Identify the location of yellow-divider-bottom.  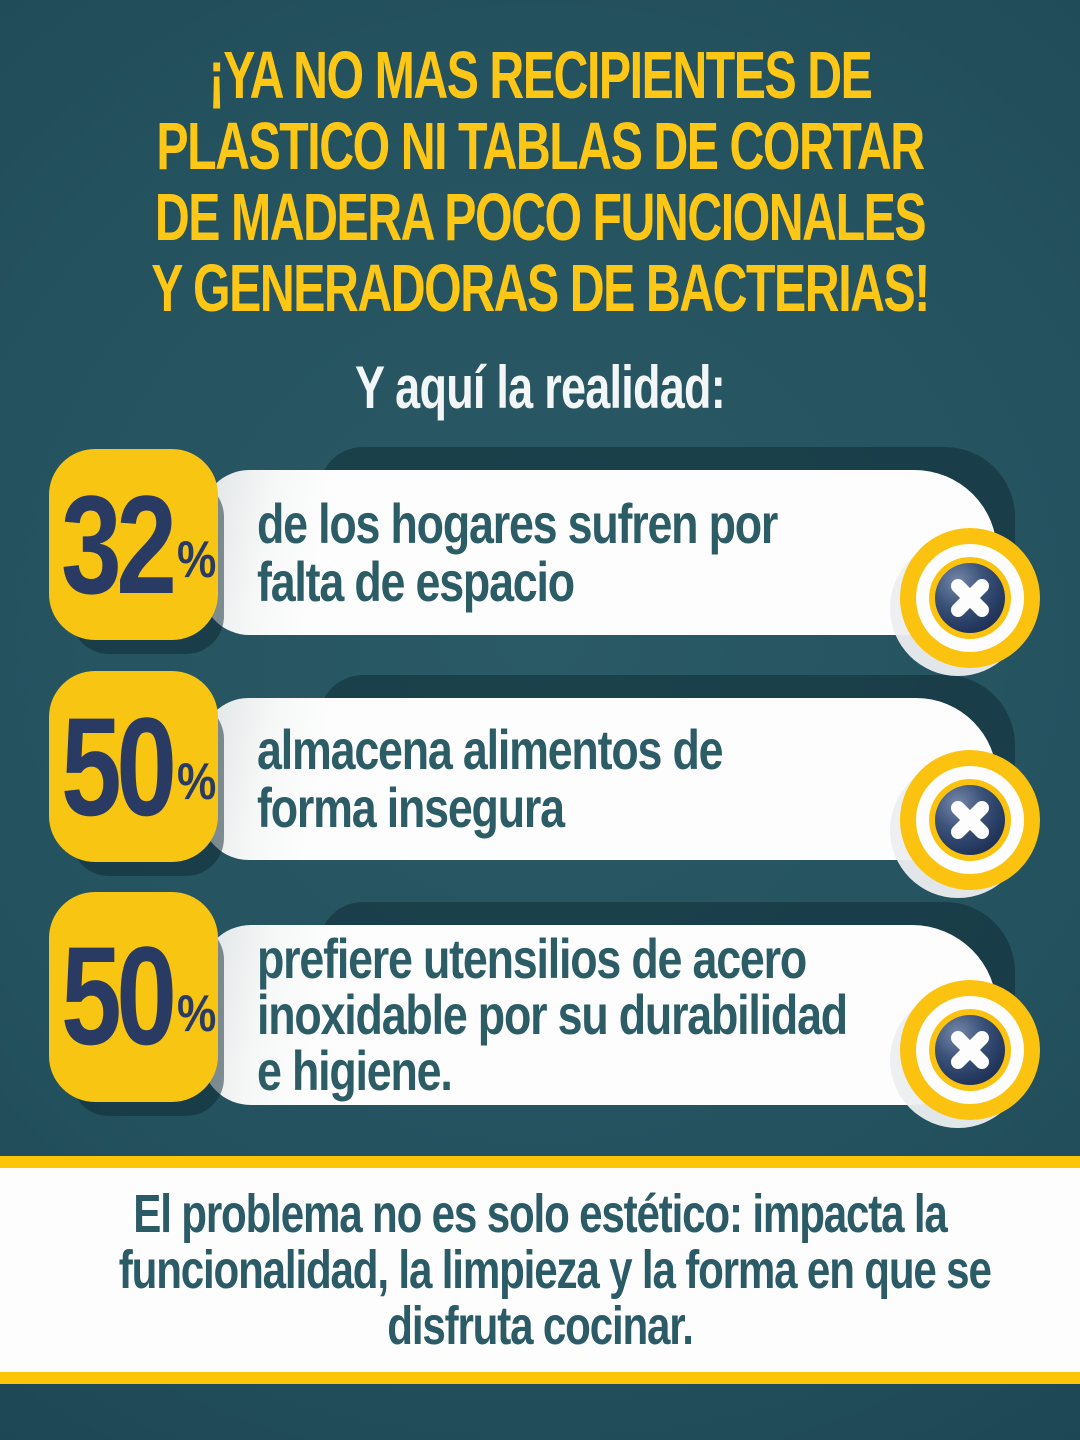
(540, 1378).